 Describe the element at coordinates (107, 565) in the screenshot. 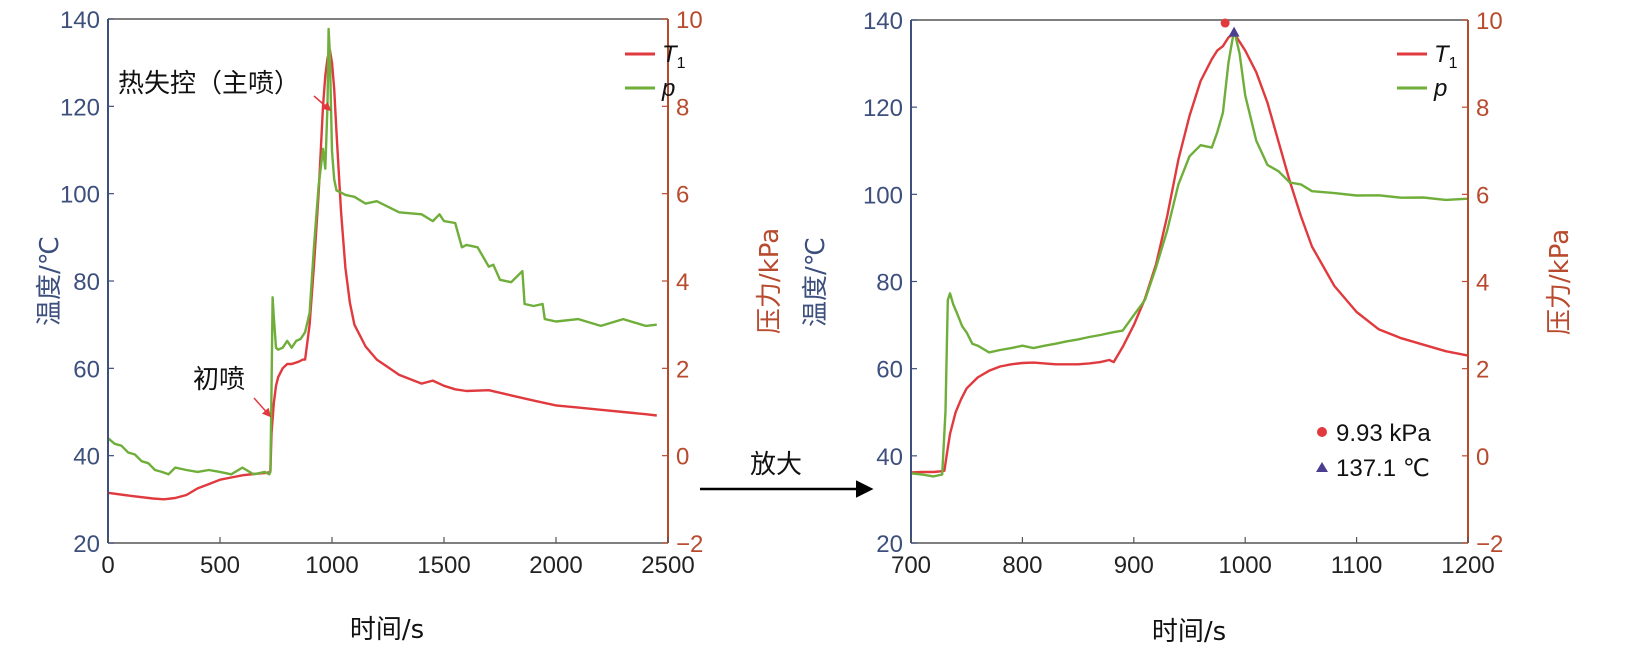

I see `x-tick-label: 0` at that location.